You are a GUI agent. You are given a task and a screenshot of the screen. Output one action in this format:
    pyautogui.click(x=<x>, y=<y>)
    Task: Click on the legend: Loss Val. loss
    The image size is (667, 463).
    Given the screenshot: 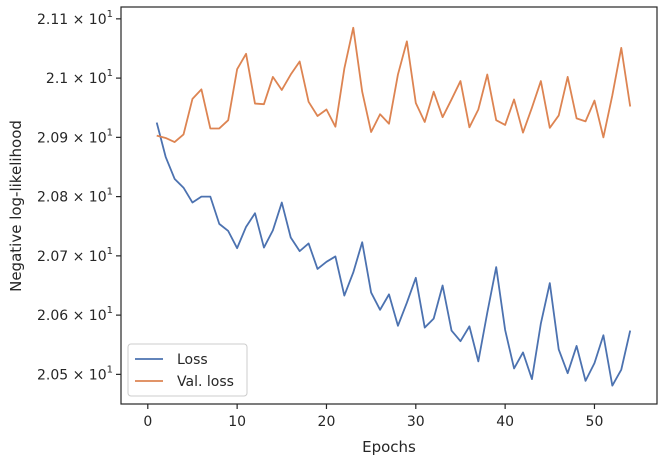 What is the action you would take?
    pyautogui.click(x=187, y=370)
    